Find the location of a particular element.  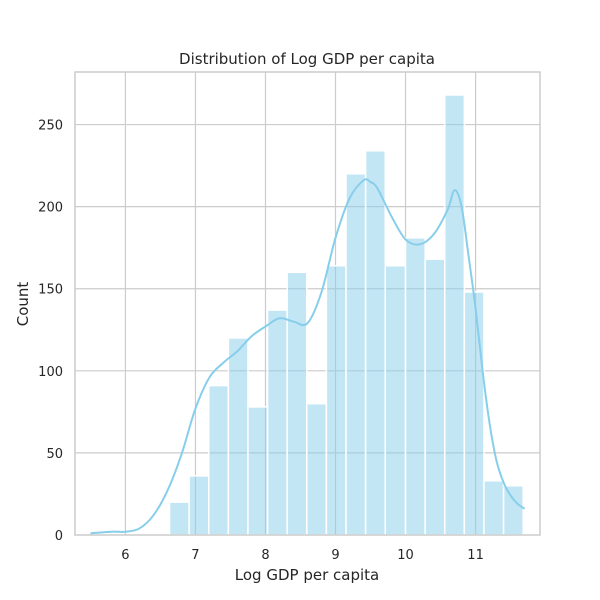

y-tick-label: 200 is located at coordinates (50, 208).